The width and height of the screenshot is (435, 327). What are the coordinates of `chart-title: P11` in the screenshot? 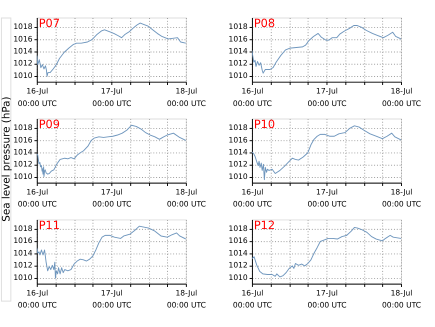 It's located at (49, 225).